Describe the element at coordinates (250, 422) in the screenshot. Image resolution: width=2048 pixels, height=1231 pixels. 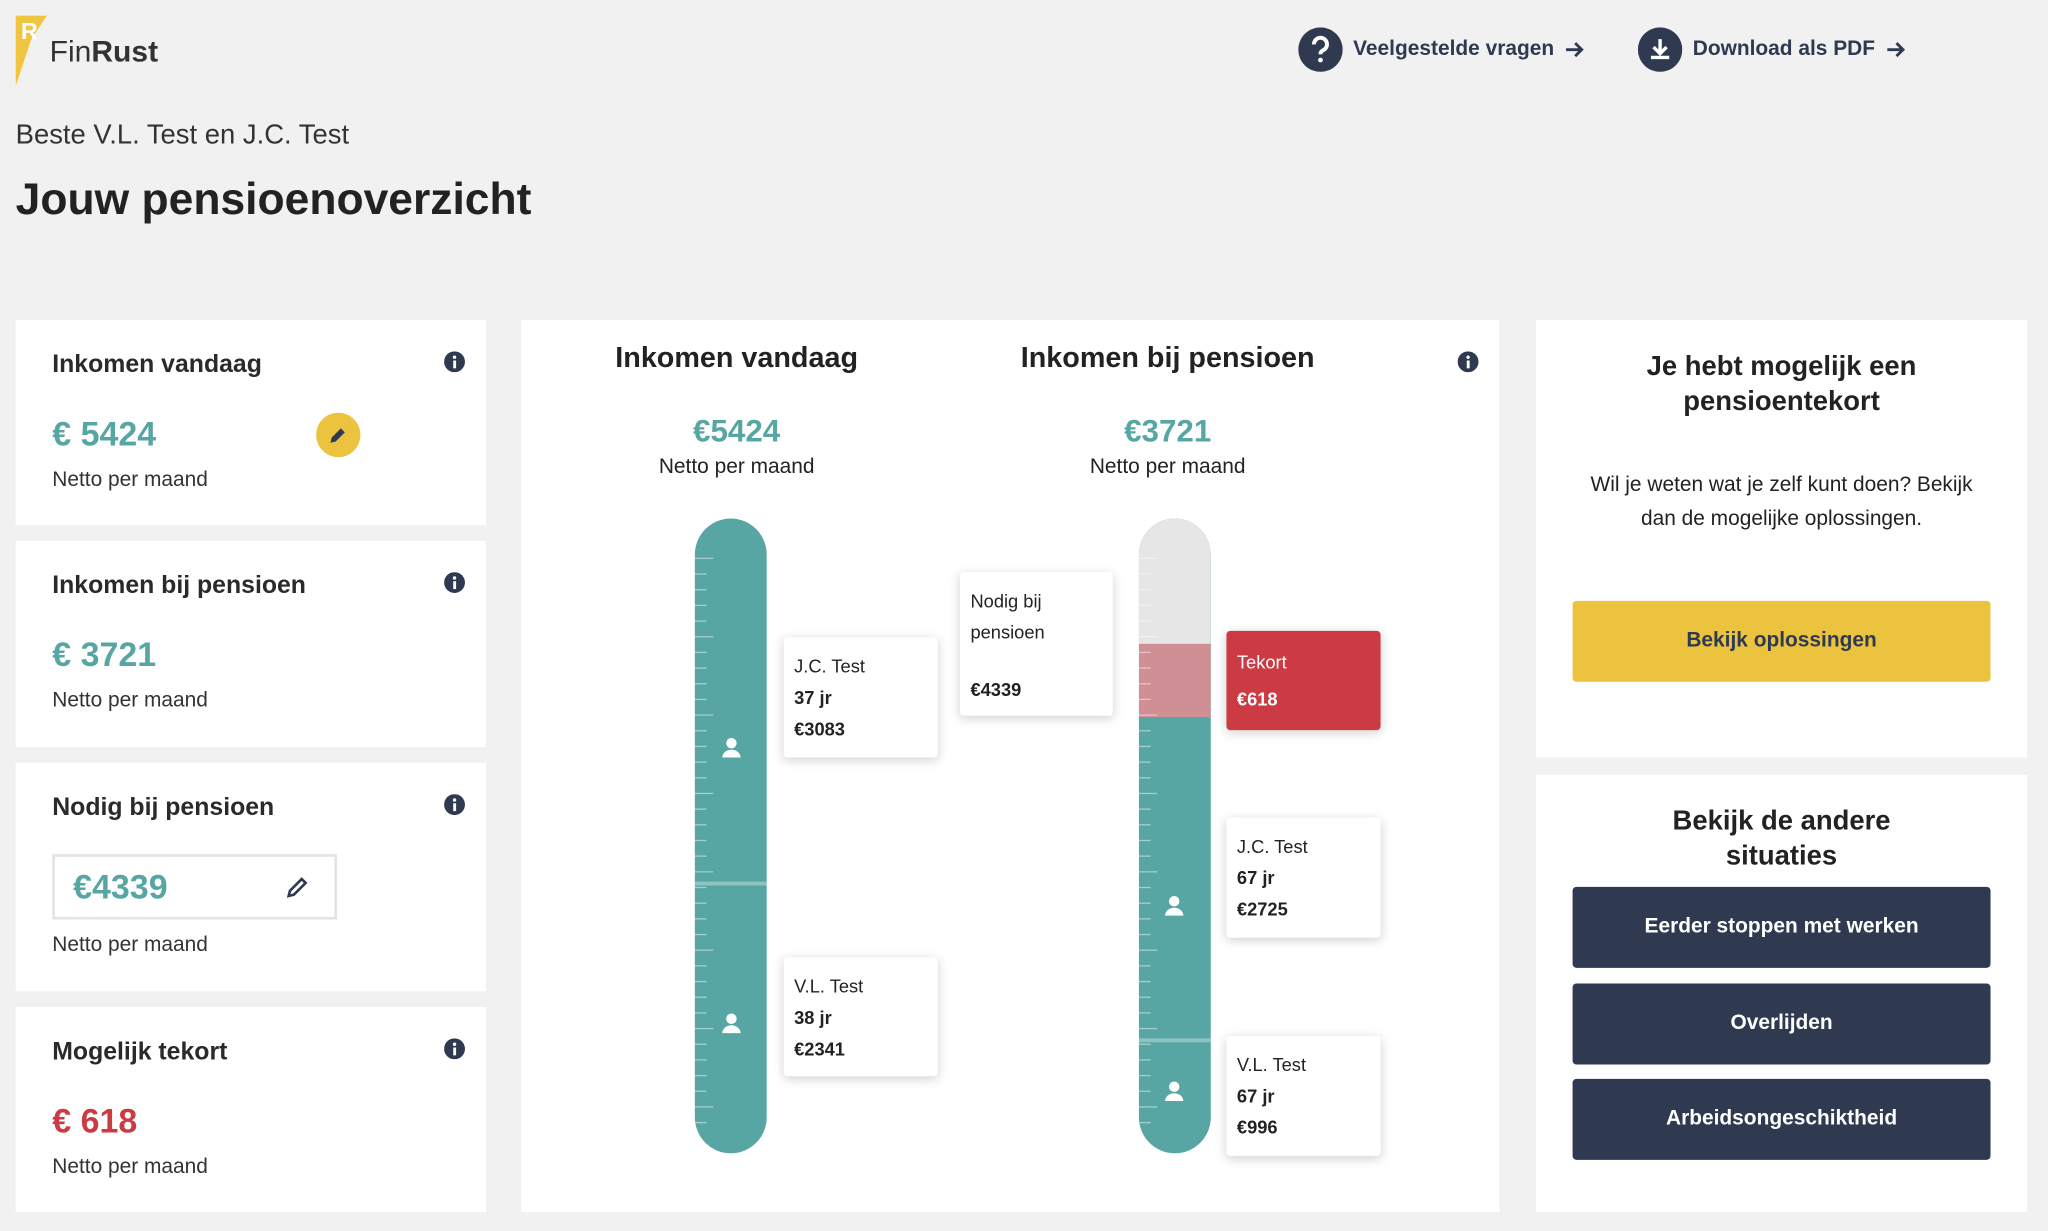
I see `summary-card: Inkomen vandaag € 5424 Netto per maand` at that location.